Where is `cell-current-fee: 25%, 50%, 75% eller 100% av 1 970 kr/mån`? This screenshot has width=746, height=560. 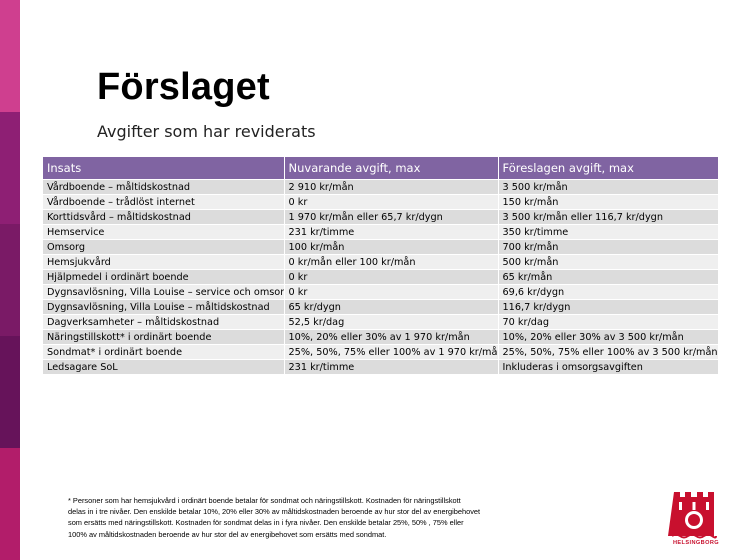
cell-current-fee: 25%, 50%, 75% eller 100% av 1 970 kr/mån is located at coordinates (391, 352).